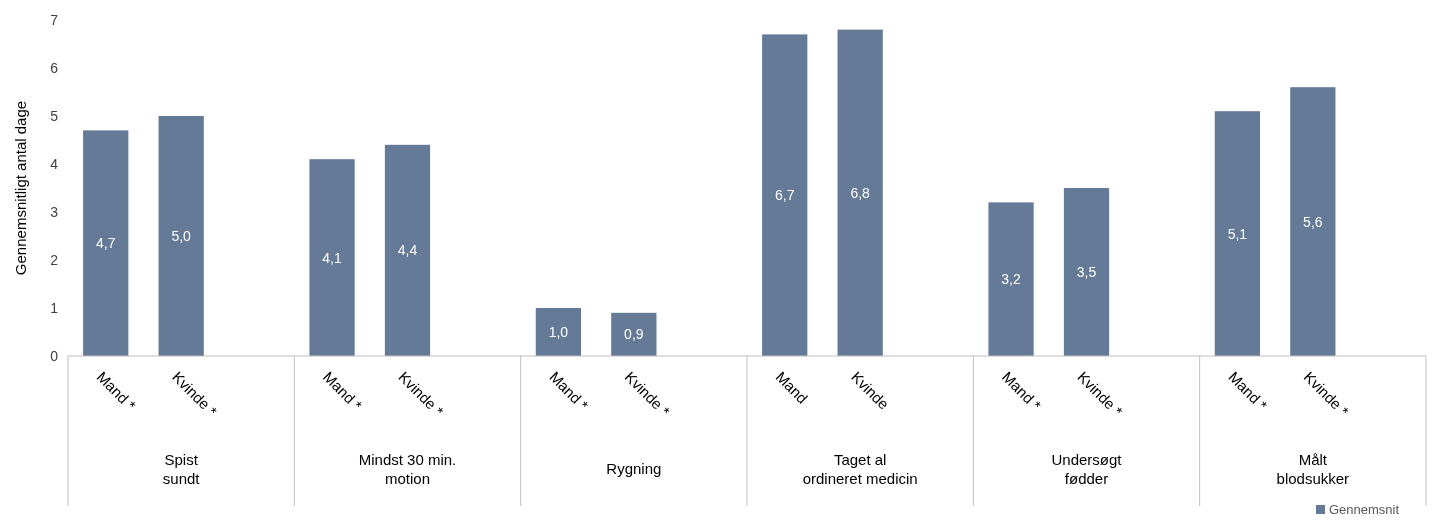  What do you see at coordinates (860, 469) in the screenshot?
I see `text: Taget al ordineret medicin` at bounding box center [860, 469].